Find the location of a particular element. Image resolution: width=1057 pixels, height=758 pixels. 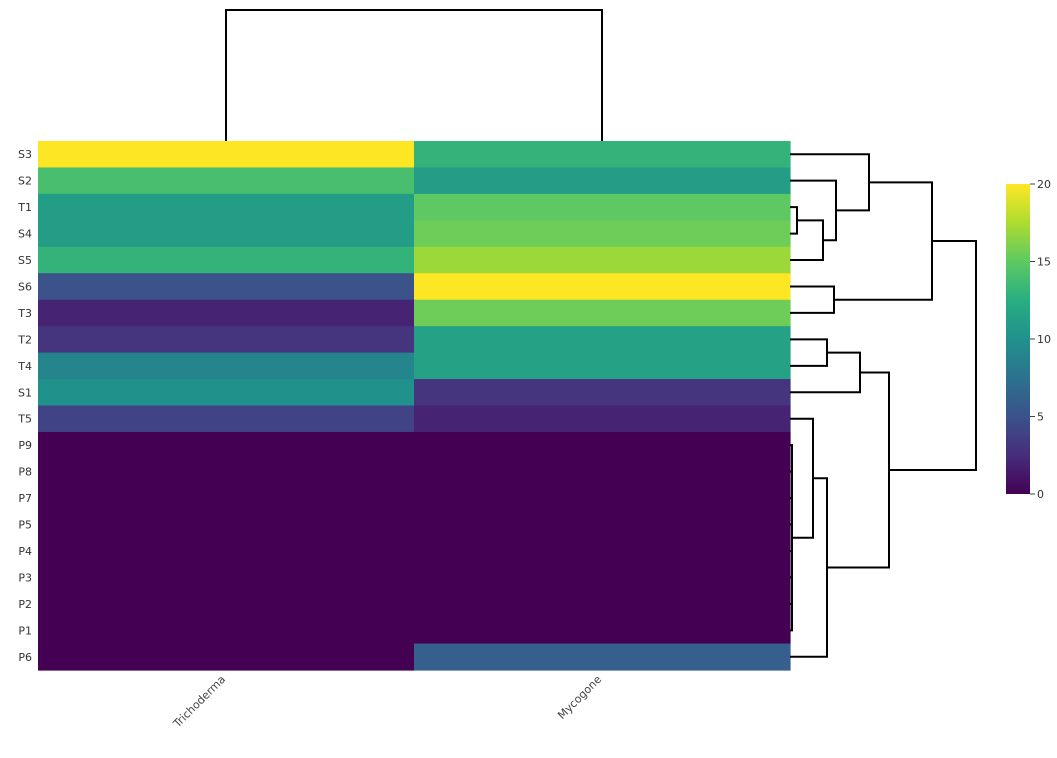

row-label: S2 is located at coordinates (25, 181).